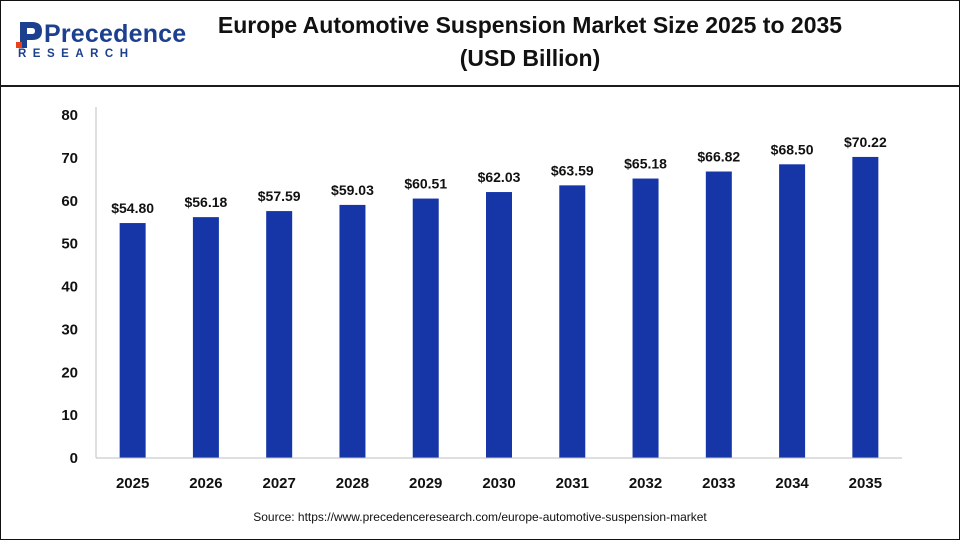 This screenshot has width=960, height=540. What do you see at coordinates (572, 321) in the screenshot?
I see `bar-2031` at bounding box center [572, 321].